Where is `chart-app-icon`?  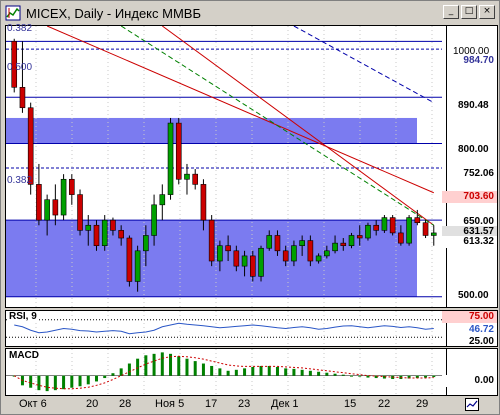 chart-app-icon is located at coordinates (13, 13).